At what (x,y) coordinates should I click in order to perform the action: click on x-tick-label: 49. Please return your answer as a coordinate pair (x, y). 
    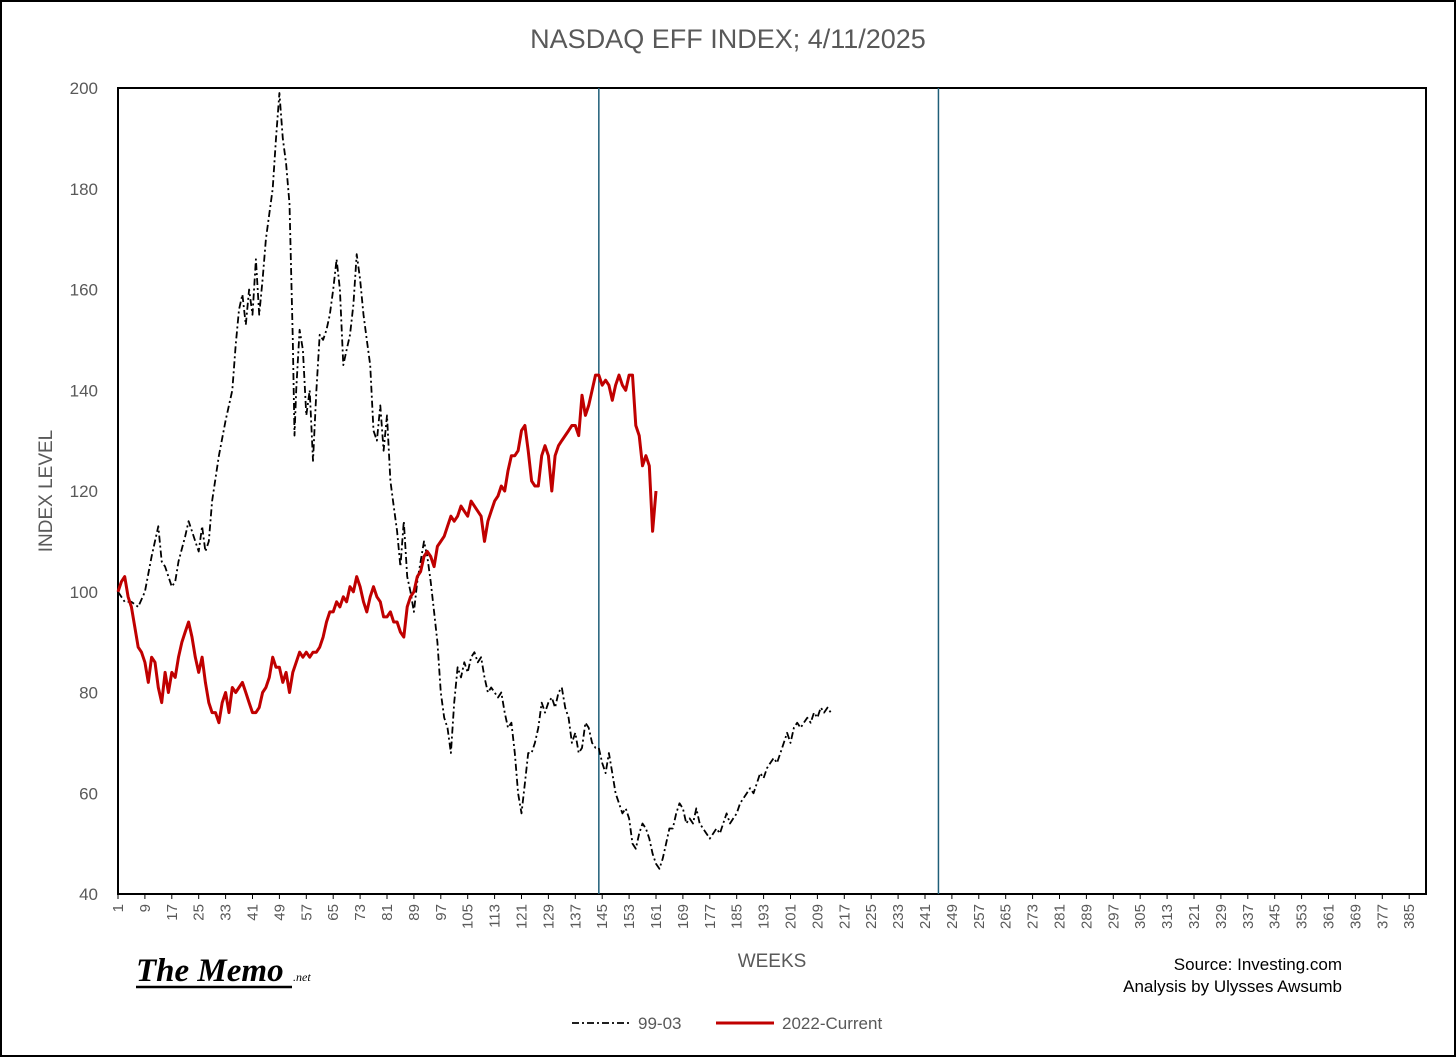
    Looking at the image, I should click on (279, 912).